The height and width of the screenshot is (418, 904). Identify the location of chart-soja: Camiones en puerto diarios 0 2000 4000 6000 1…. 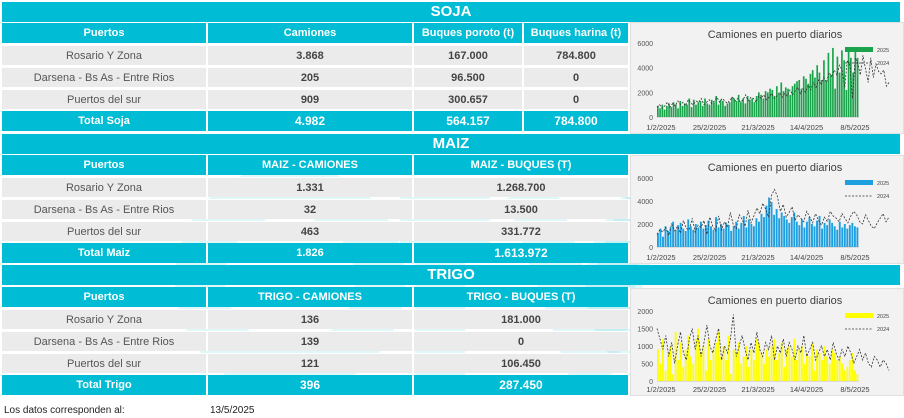
(767, 78).